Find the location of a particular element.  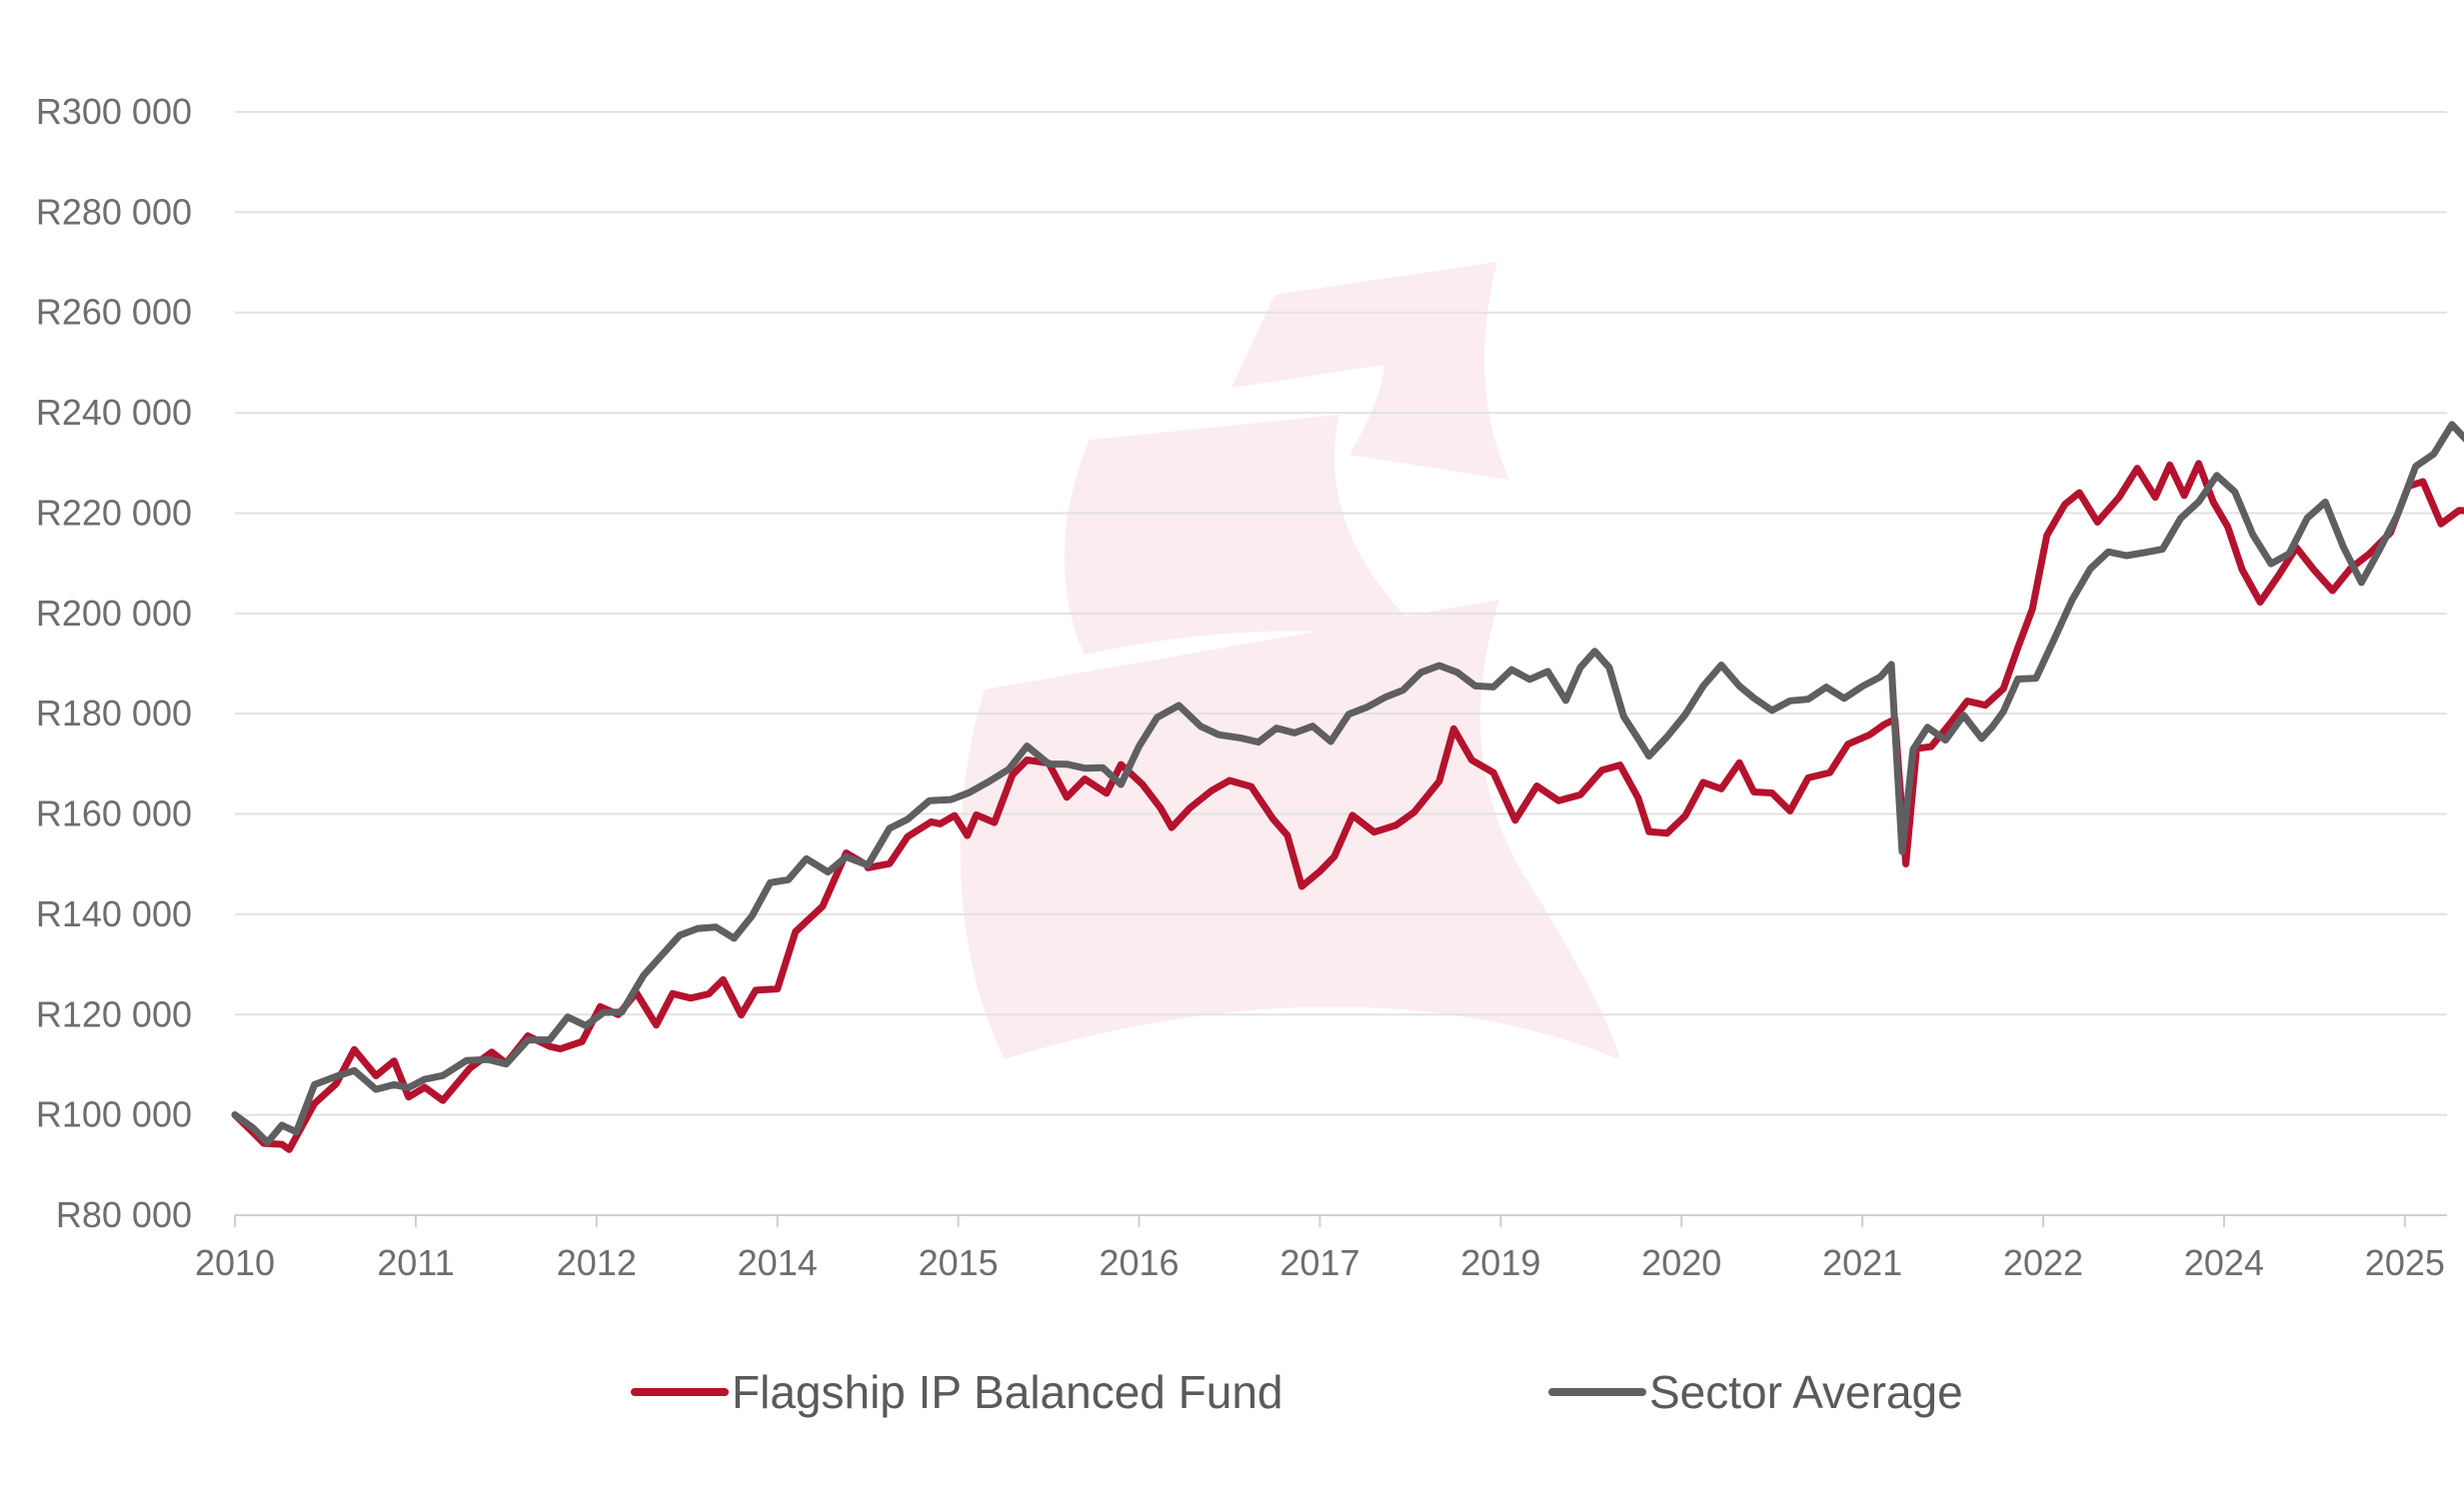

x-tick-label: 2011 is located at coordinates (415, 1262).